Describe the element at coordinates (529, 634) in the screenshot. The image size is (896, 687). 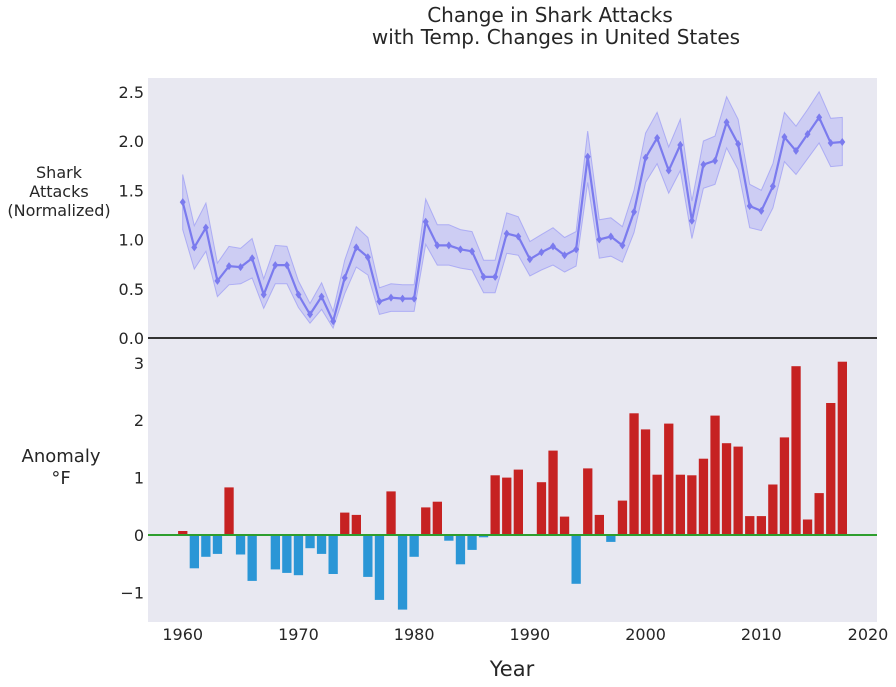
I see `x-tick-label: 1990` at that location.